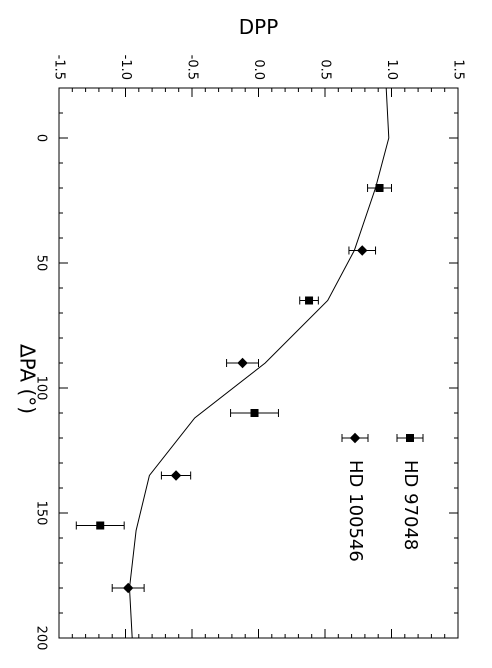 The width and height of the screenshot is (492, 668). I want to click on dpp-tick-label: 1.0, so click(391, 69).